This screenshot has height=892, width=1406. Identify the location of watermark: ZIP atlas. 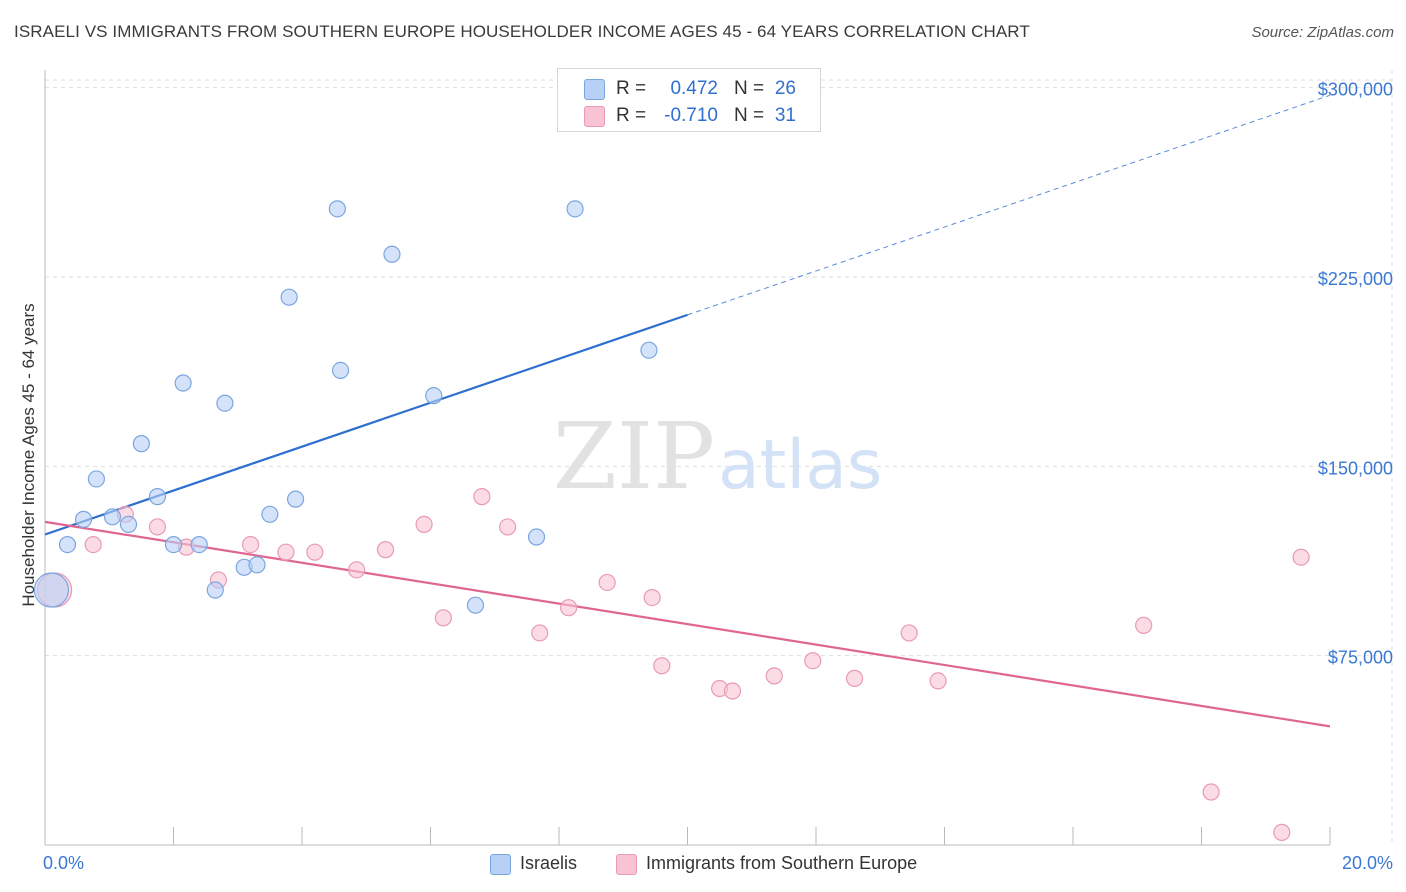
(717, 456).